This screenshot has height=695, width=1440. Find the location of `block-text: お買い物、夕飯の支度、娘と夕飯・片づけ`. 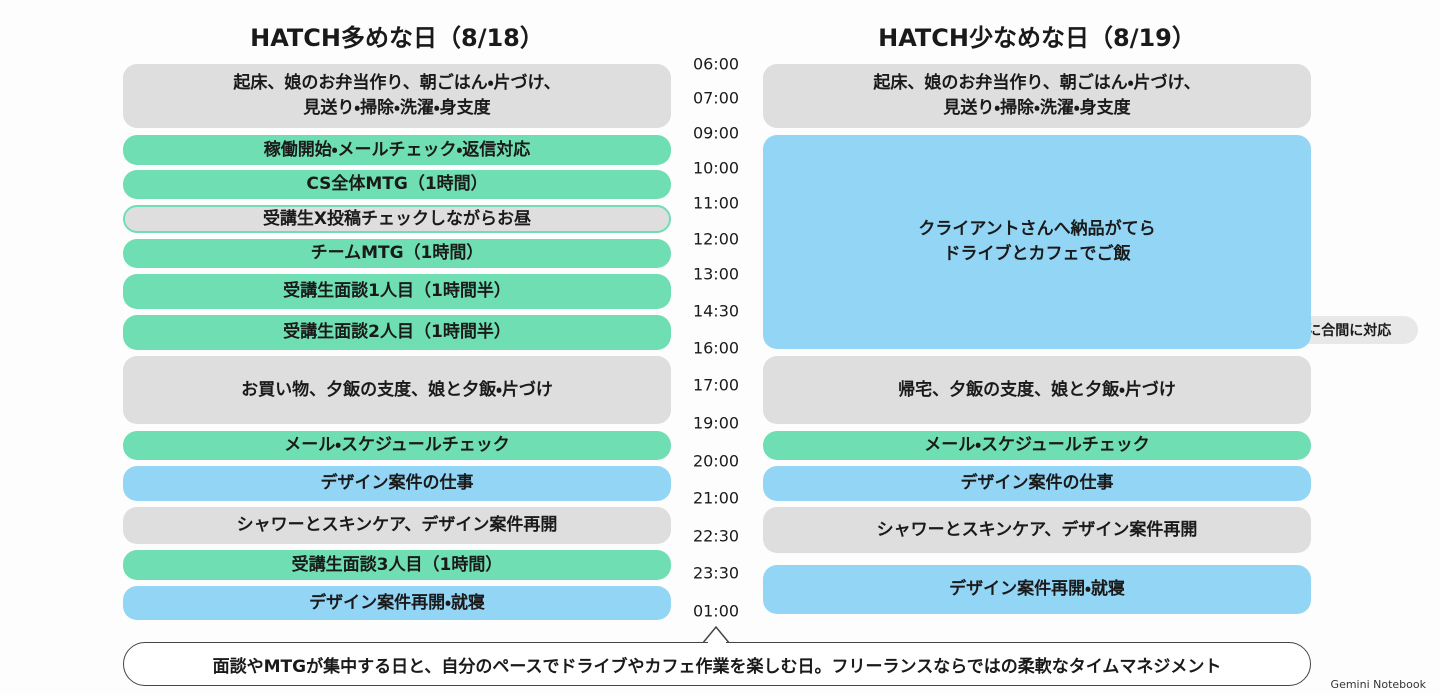

block-text: お買い物、夕飯の支度、娘と夕飯・片づけ is located at coordinates (397, 389).